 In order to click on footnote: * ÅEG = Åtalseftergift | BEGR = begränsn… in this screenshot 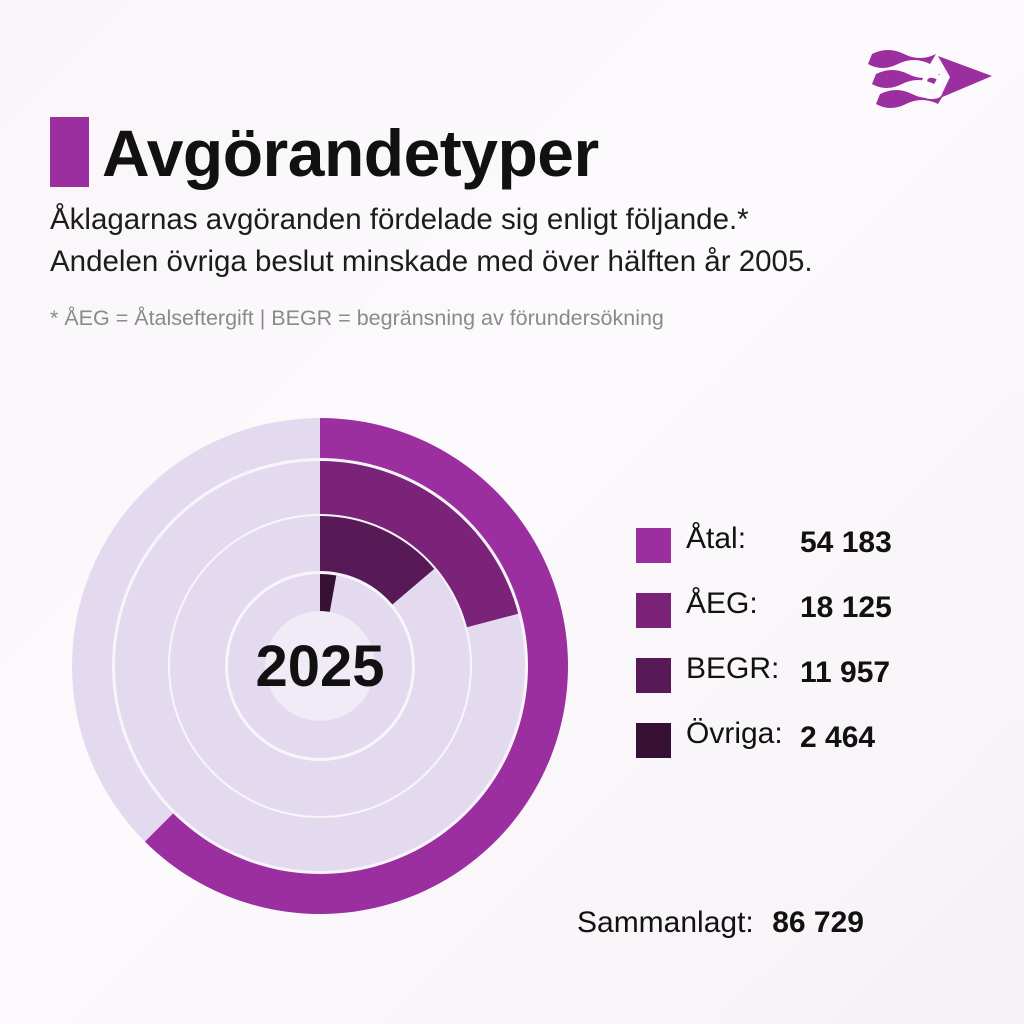, I will do `click(357, 318)`.